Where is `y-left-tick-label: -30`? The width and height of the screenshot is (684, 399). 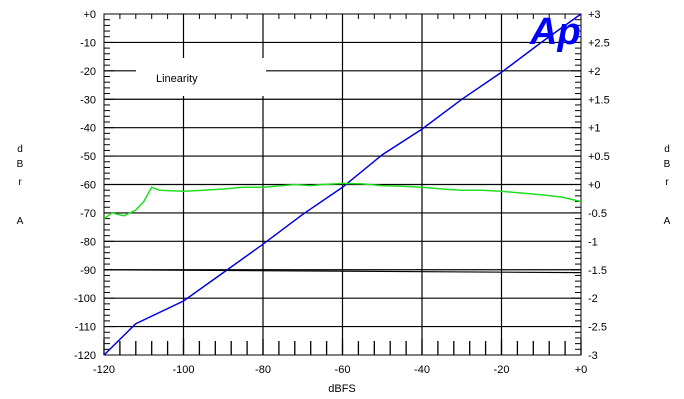 y-left-tick-label: -30 is located at coordinates (88, 100).